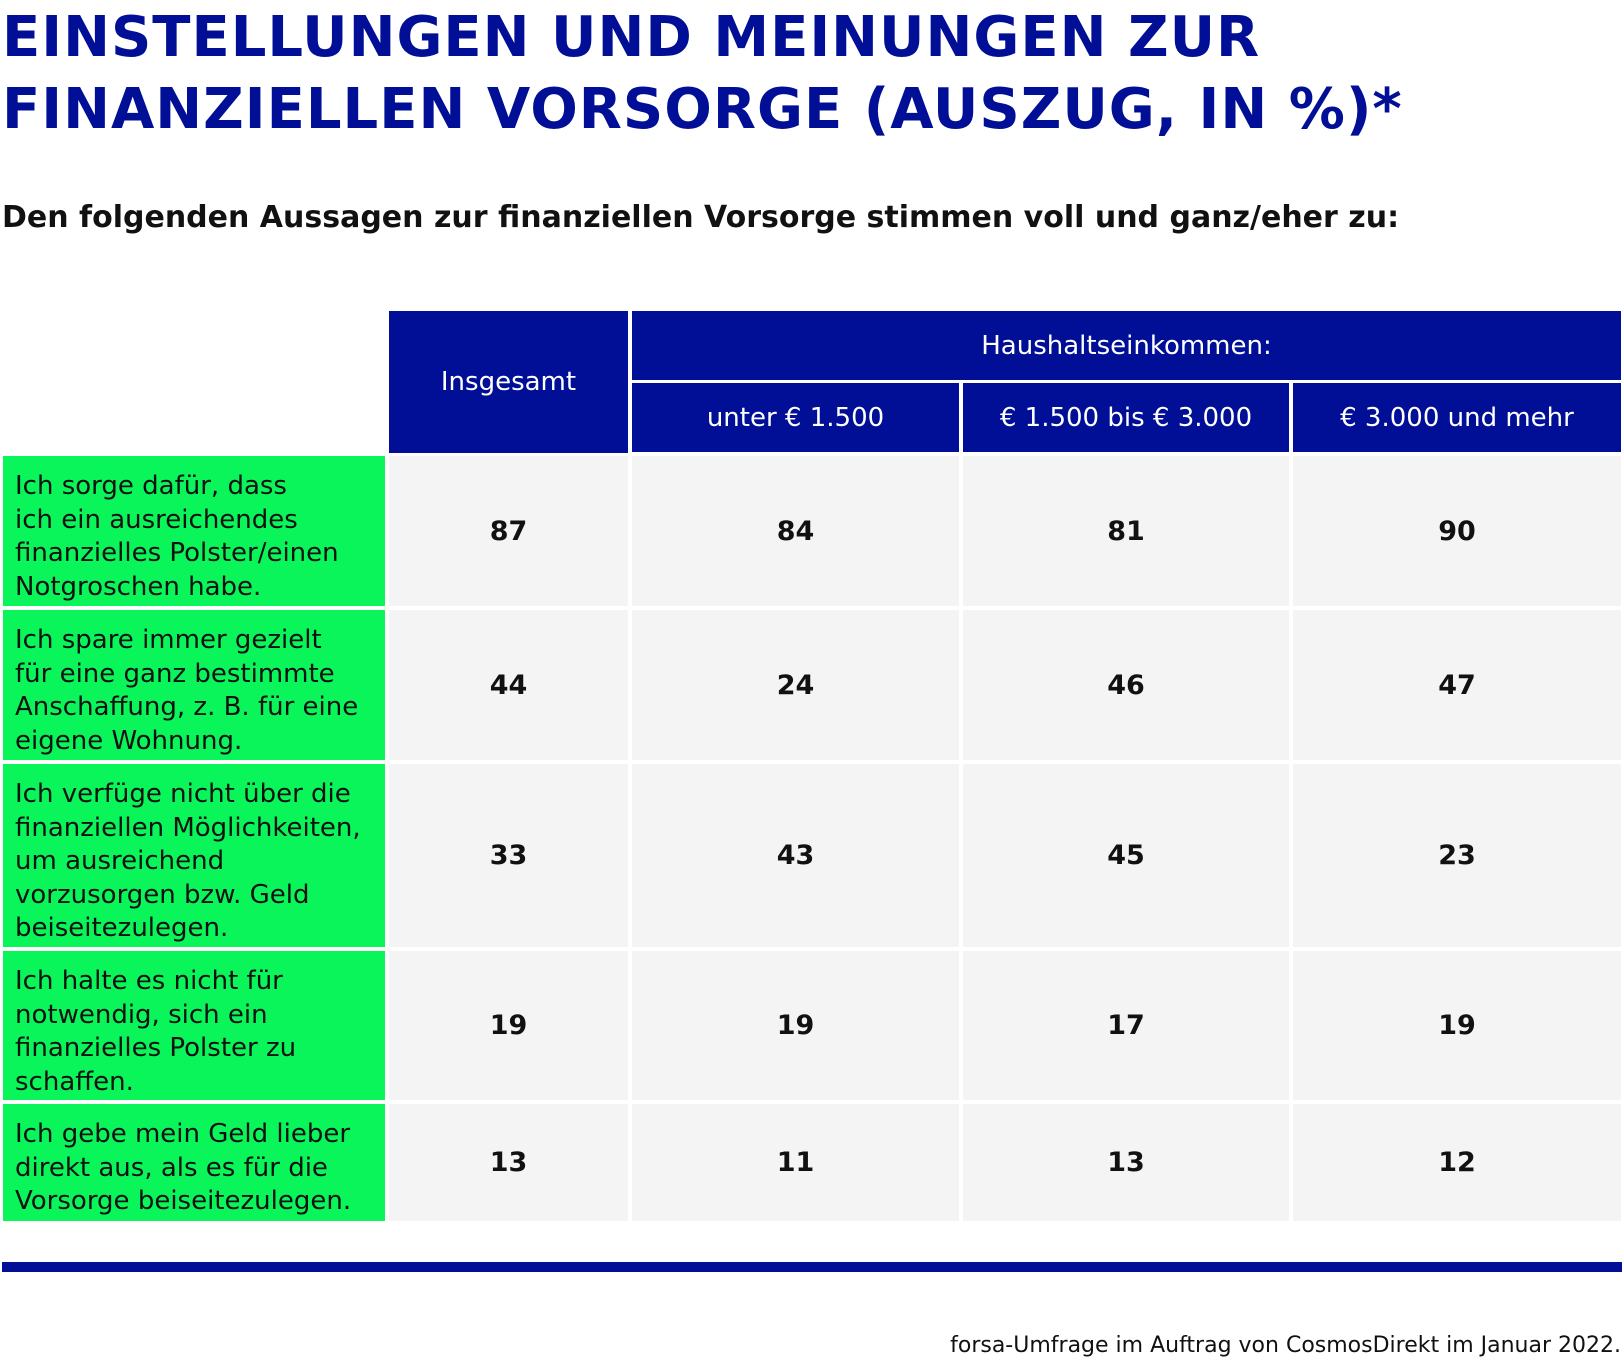 The height and width of the screenshot is (1364, 1624). What do you see at coordinates (156, 519) in the screenshot?
I see `row-label-line: ich ein ausreichendes` at bounding box center [156, 519].